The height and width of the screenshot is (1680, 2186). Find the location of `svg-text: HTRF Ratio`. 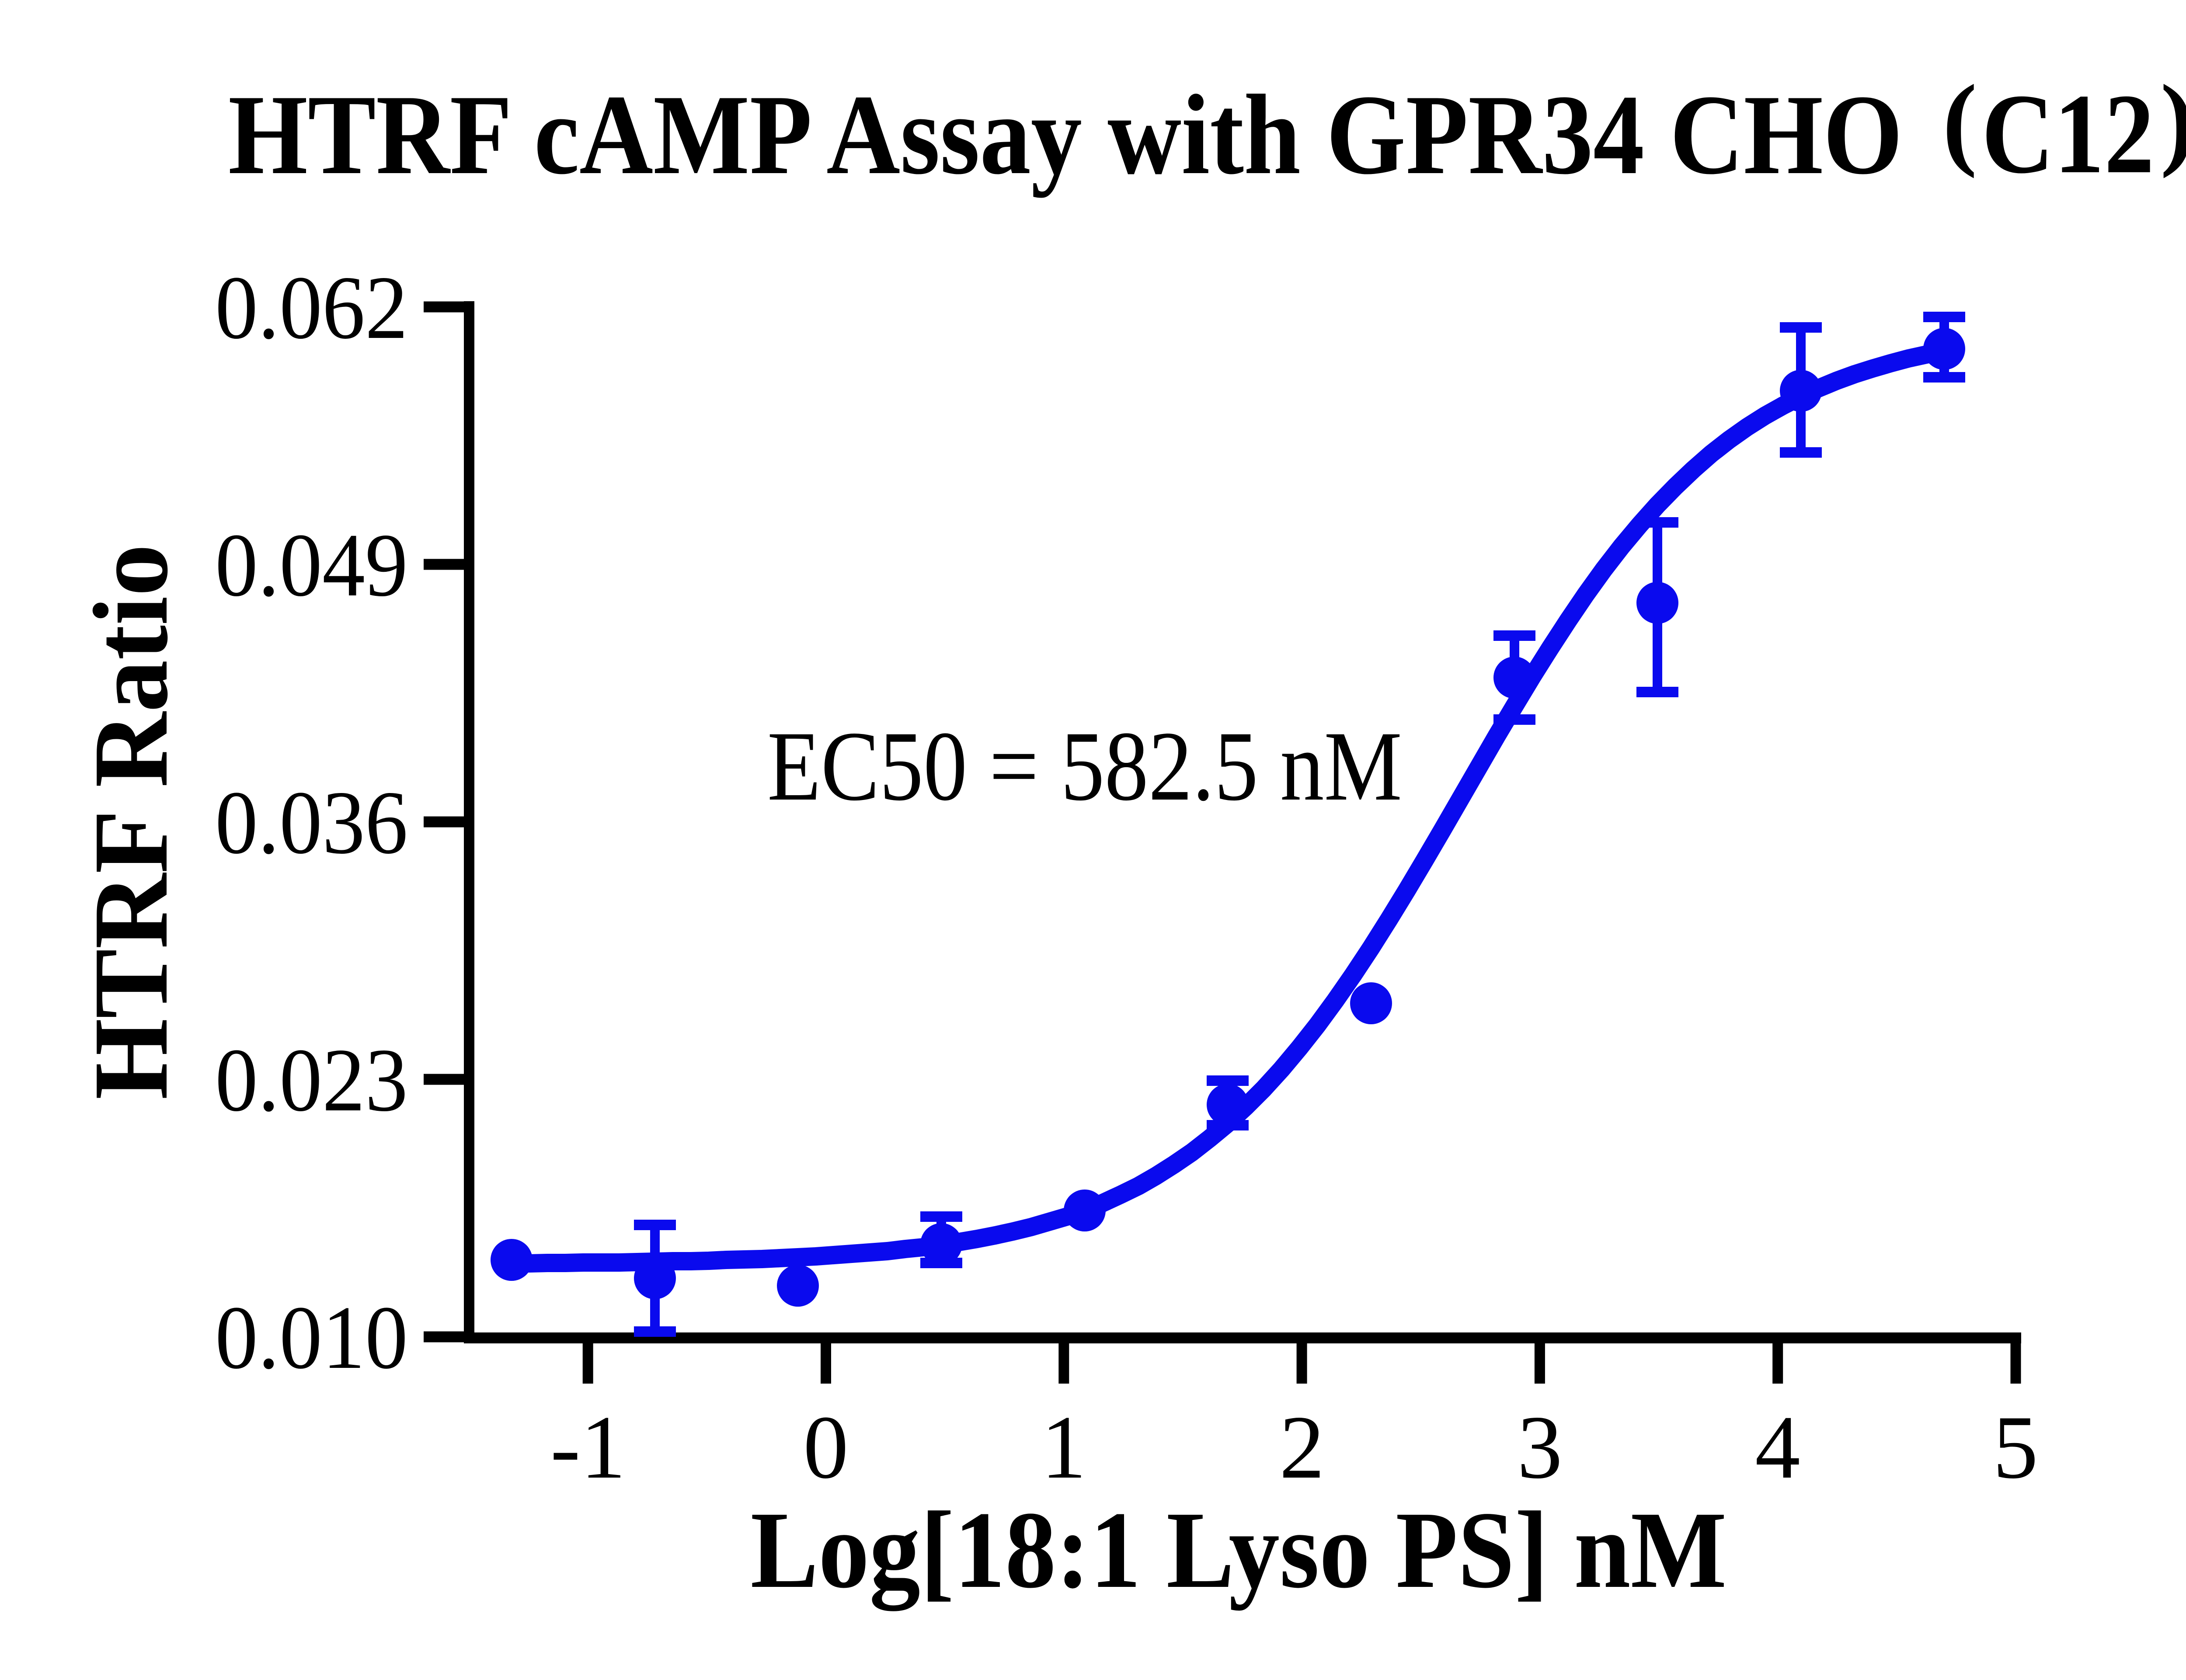

svg-text: HTRF Ratio is located at coordinates (131, 822).